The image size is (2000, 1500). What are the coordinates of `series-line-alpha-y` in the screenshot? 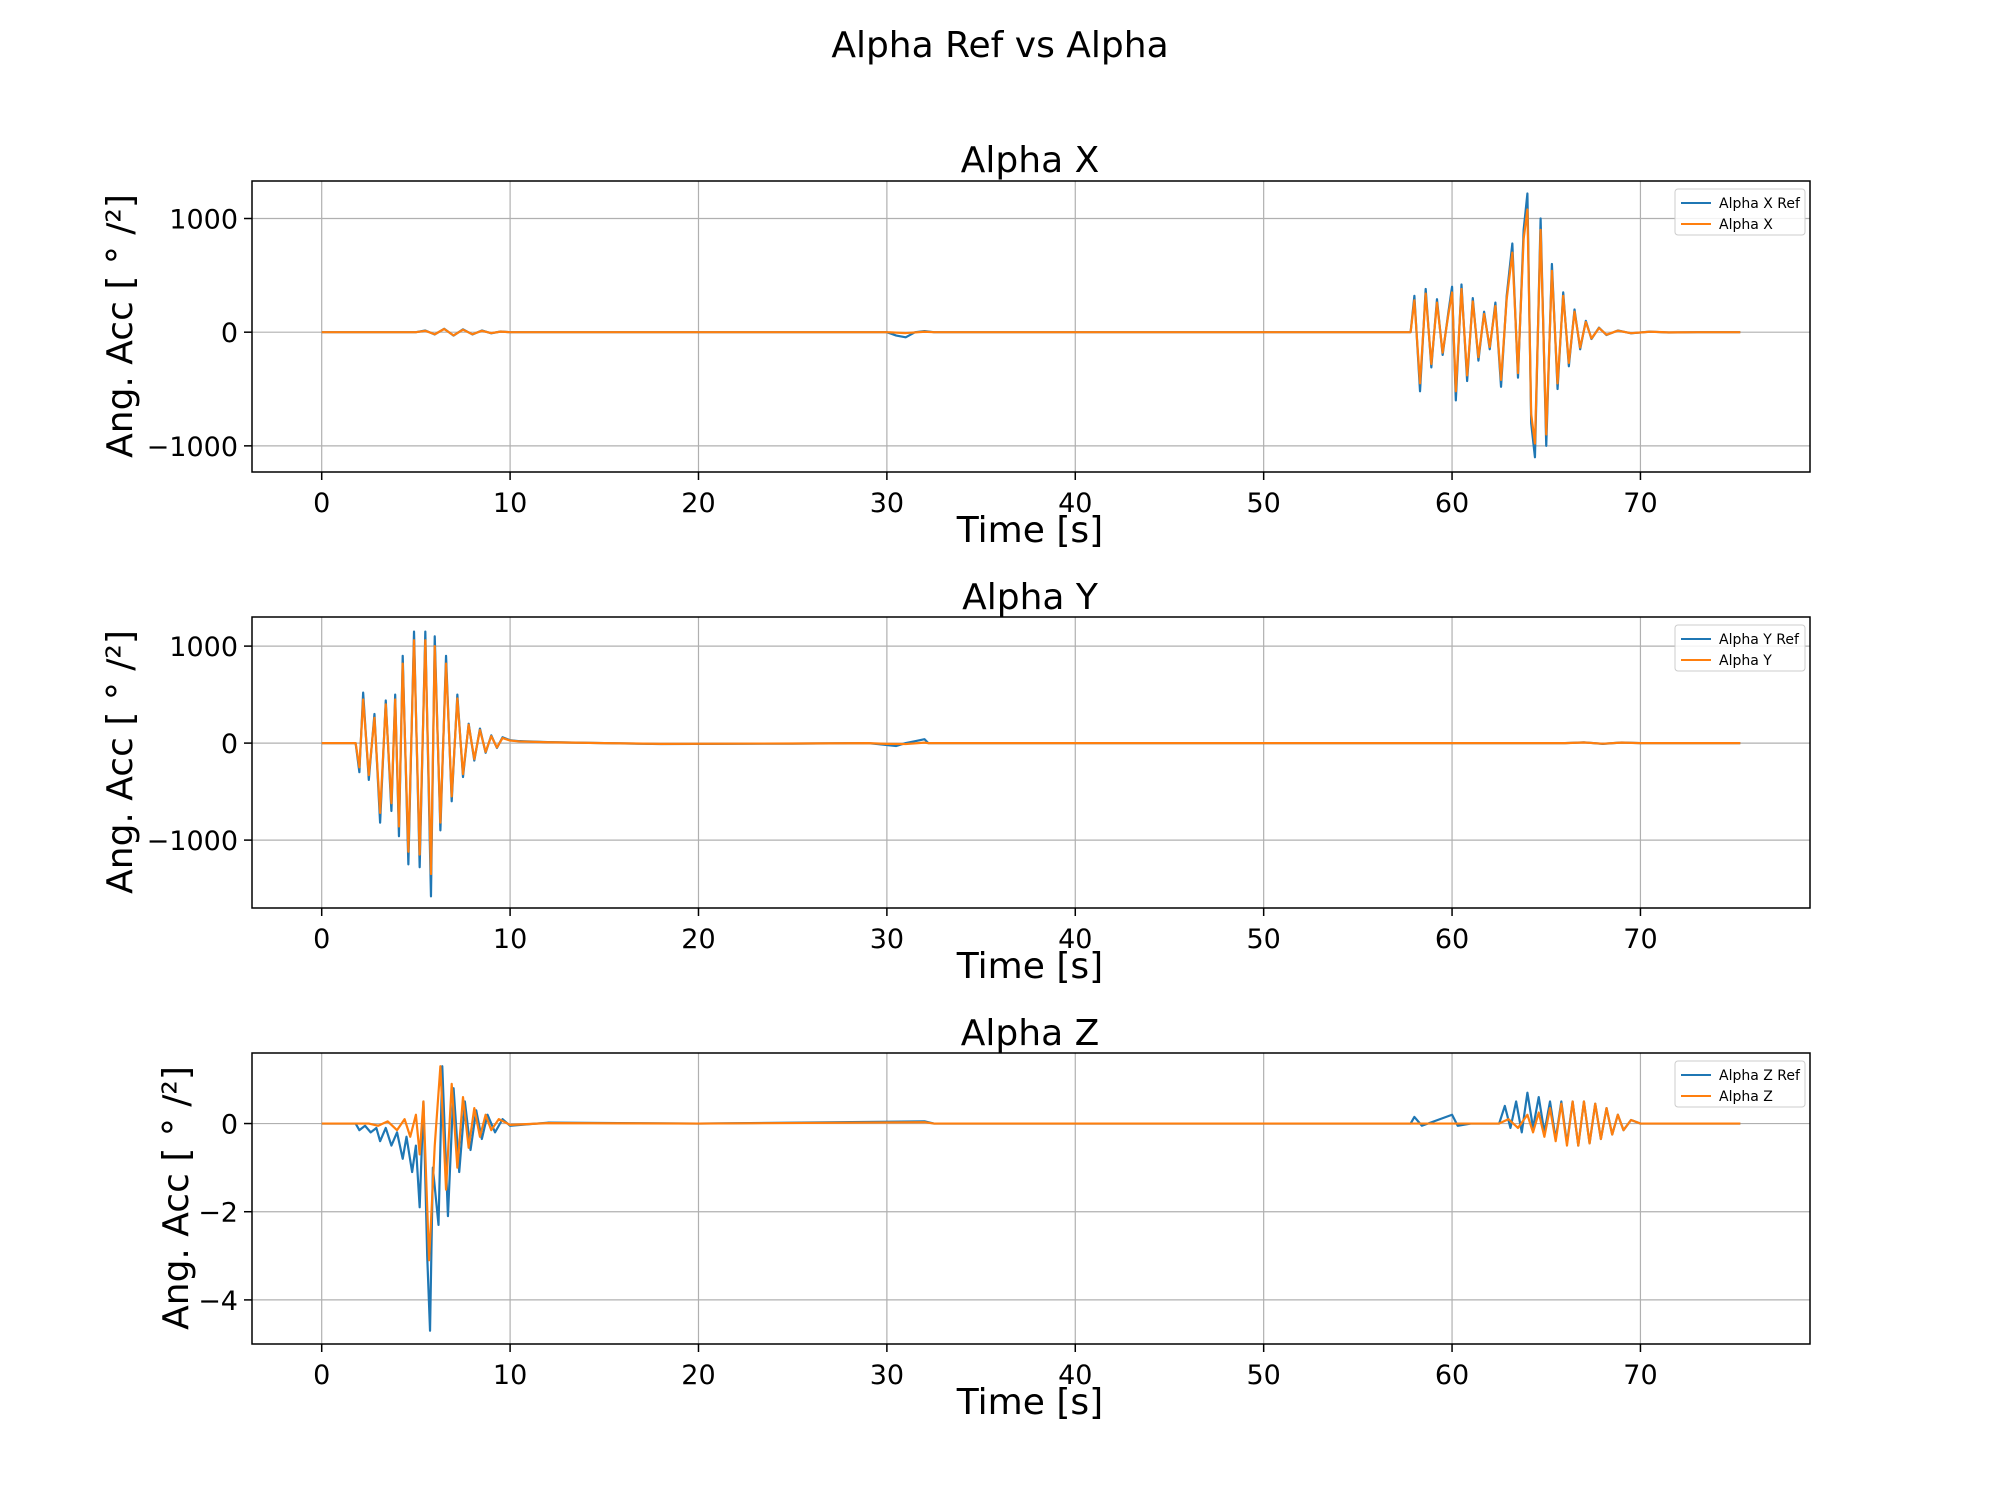 It's located at (1031, 757).